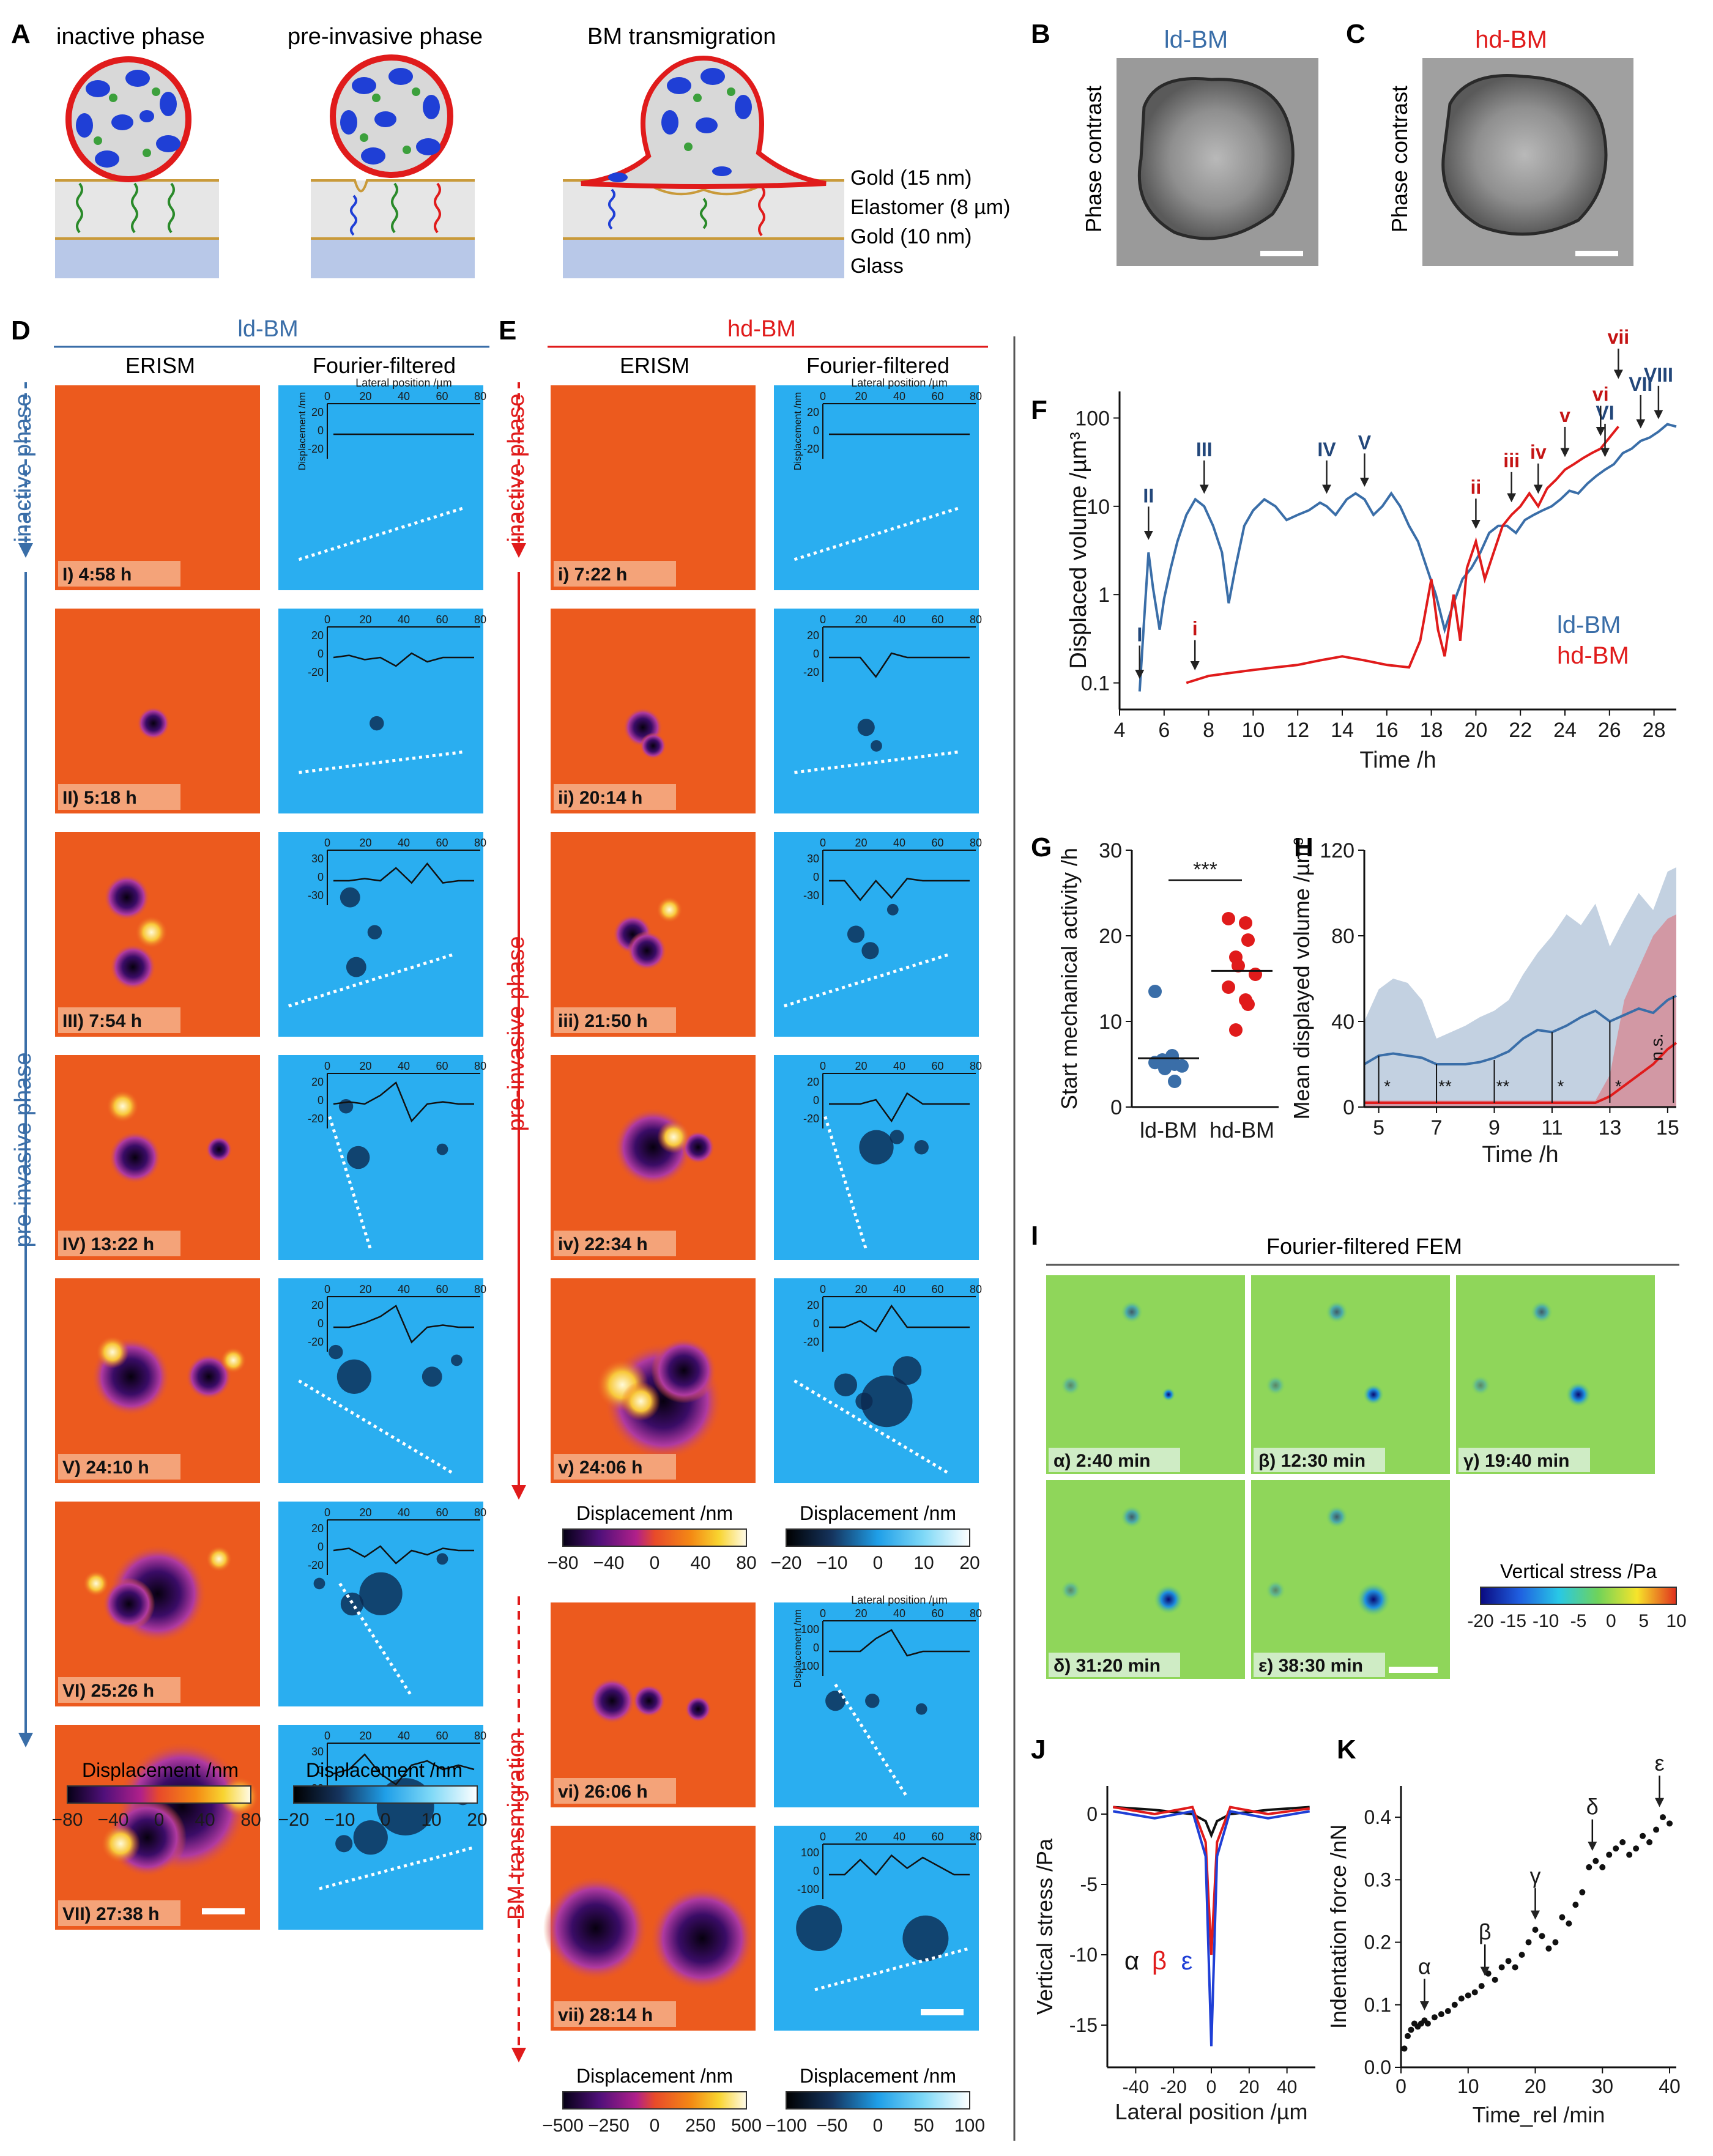 This screenshot has height=2156, width=1713. I want to click on frame-time-label: iii) 21:50 h, so click(603, 1021).